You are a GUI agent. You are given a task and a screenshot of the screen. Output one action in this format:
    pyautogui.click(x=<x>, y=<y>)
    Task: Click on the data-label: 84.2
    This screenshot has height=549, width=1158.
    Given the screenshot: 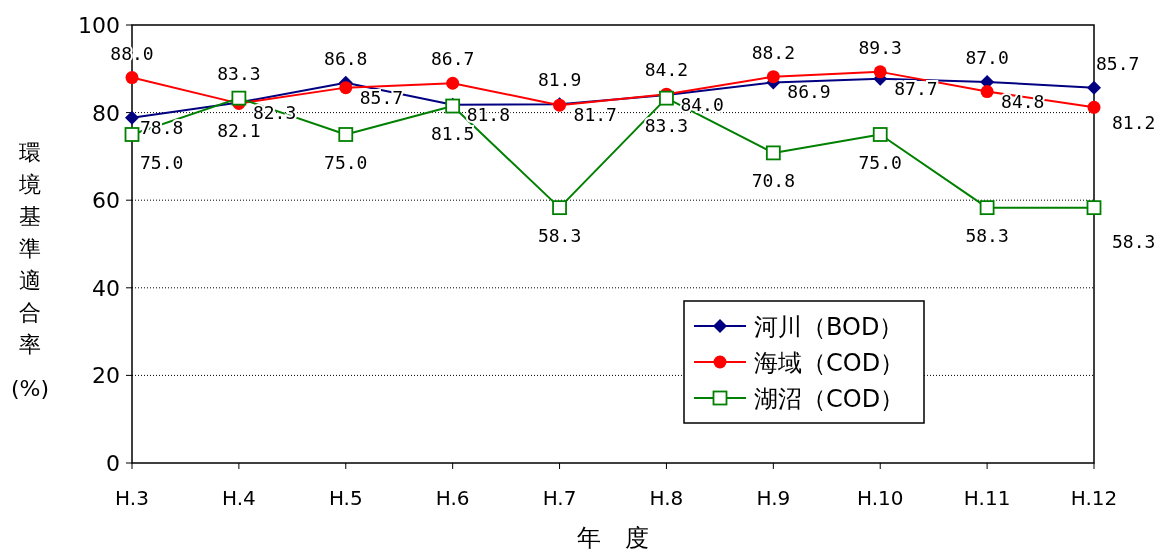 What is the action you would take?
    pyautogui.click(x=666, y=70)
    